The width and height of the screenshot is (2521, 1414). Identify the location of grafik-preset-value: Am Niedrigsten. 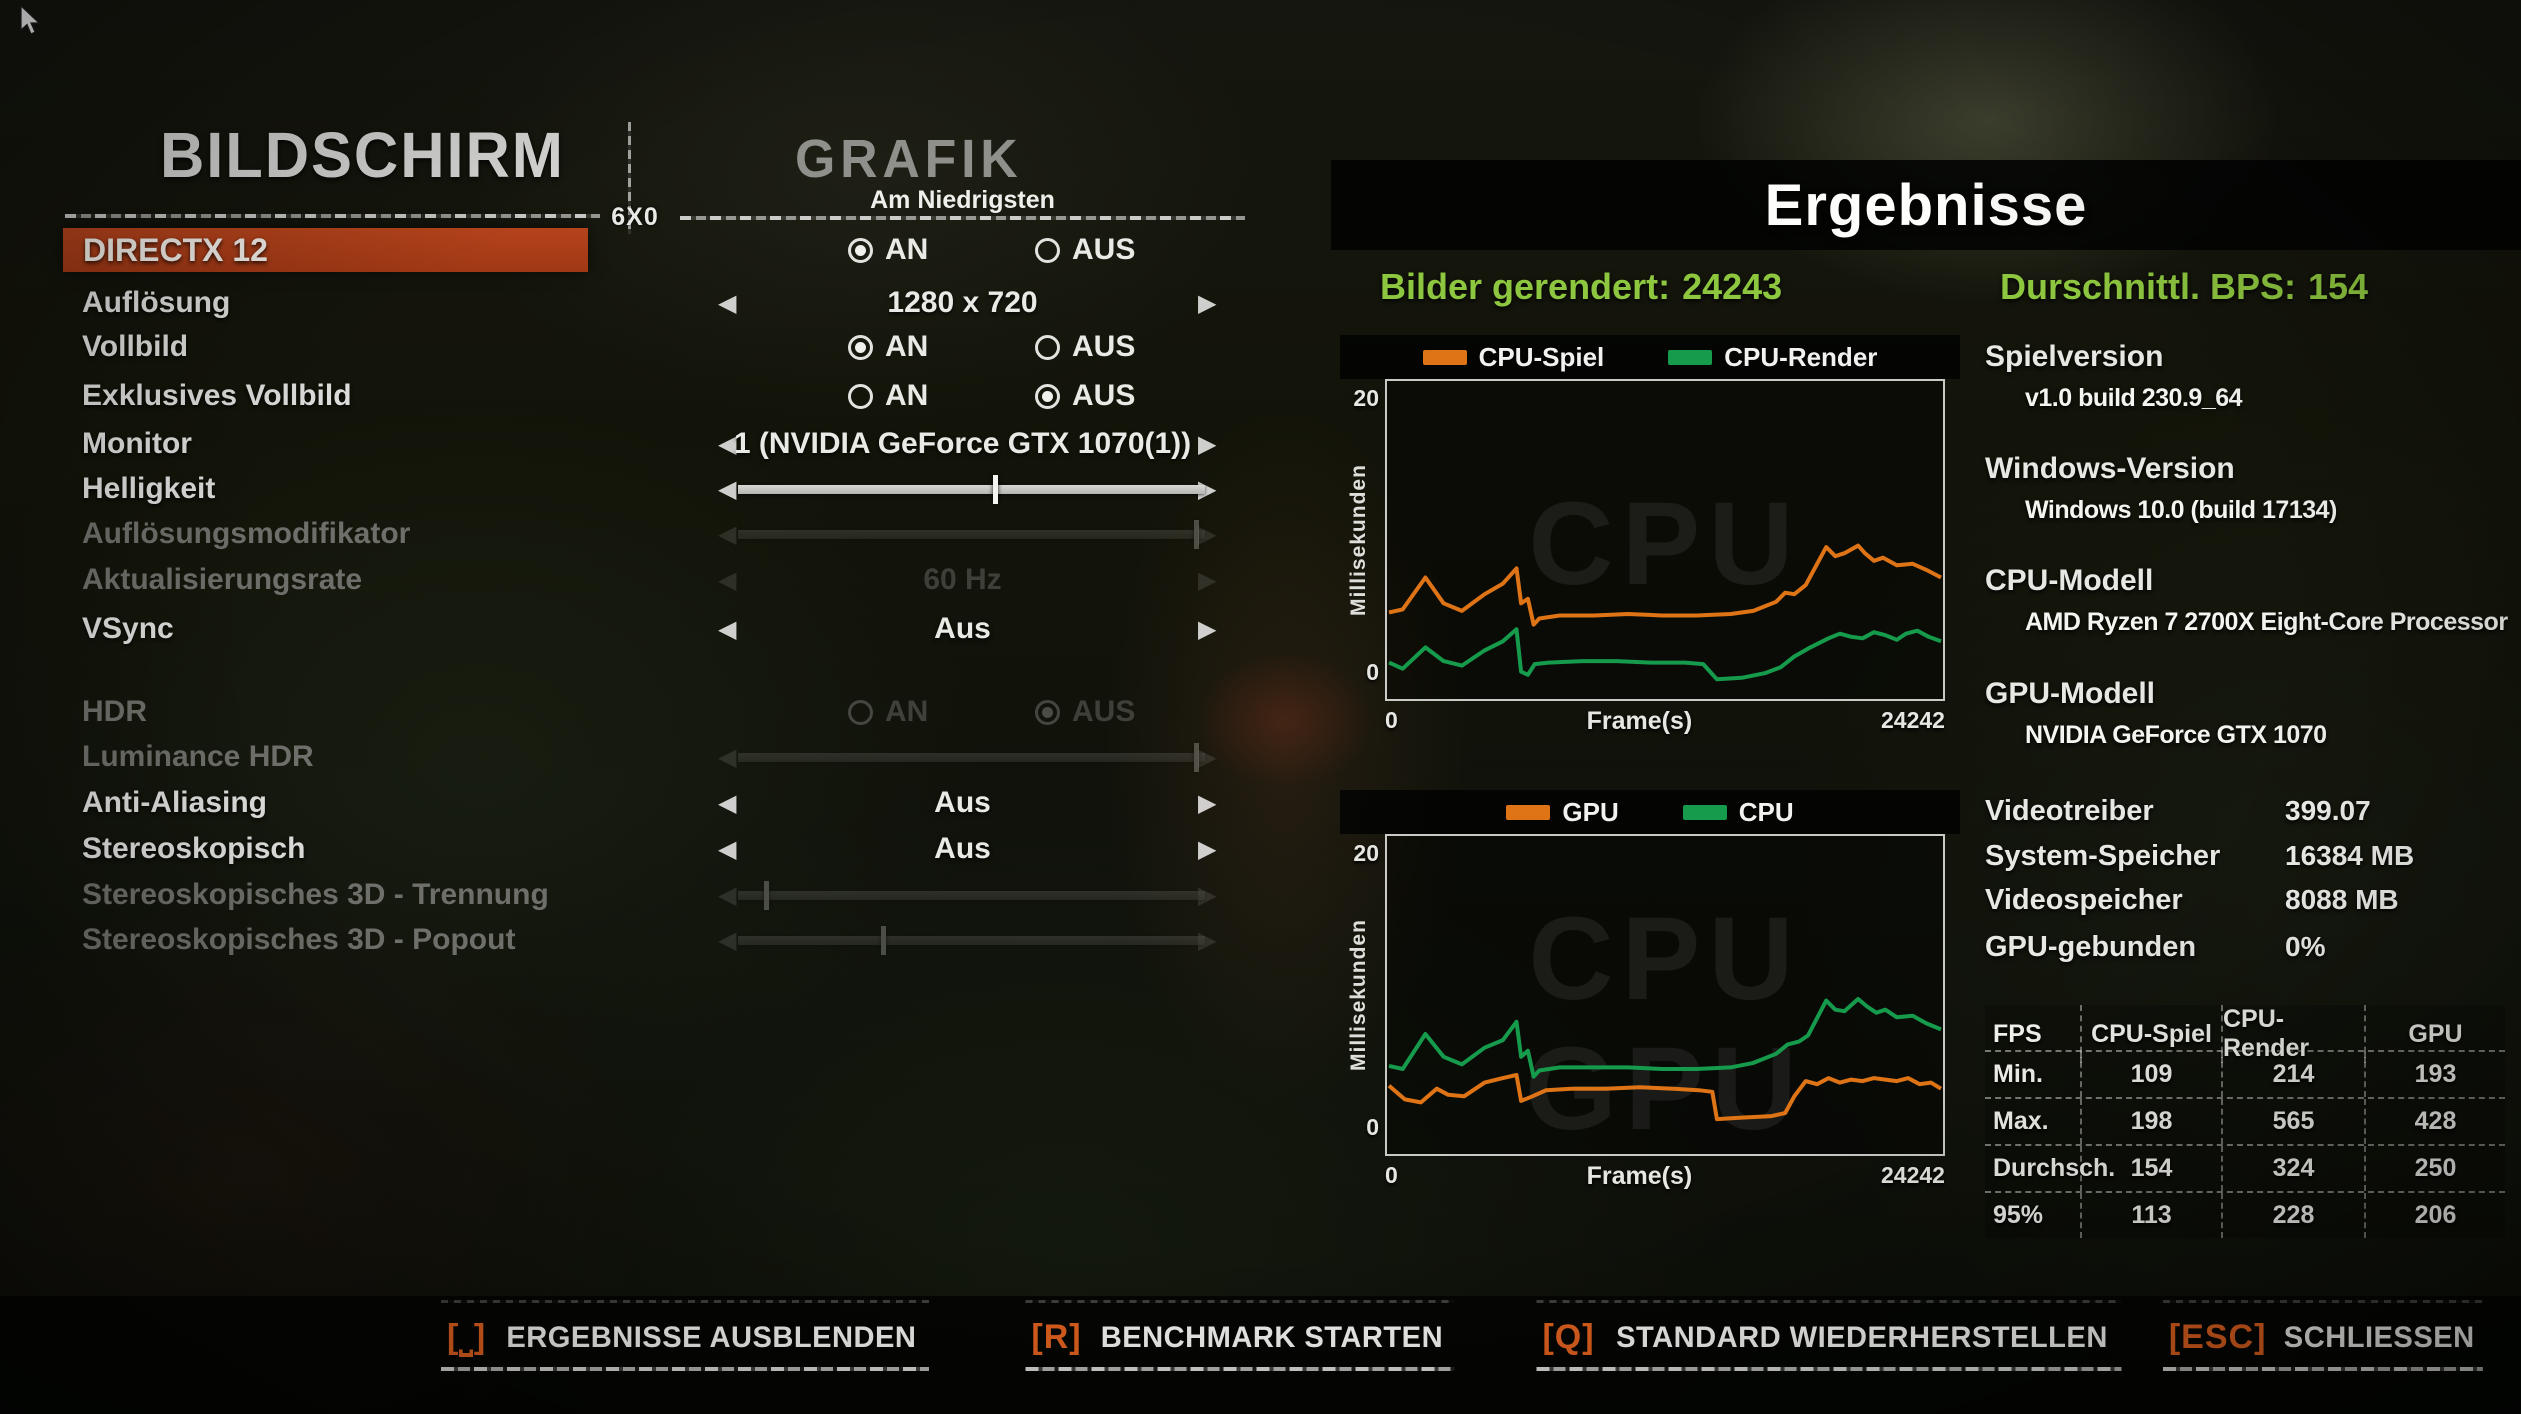
(962, 200).